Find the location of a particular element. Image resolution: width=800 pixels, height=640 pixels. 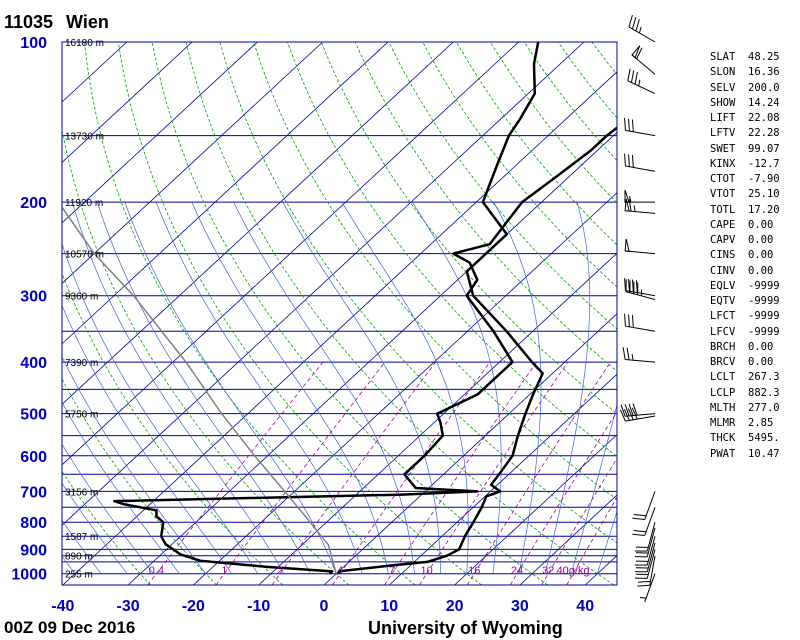

mixing-ratio-label: 0.4 is located at coordinates (156, 571).